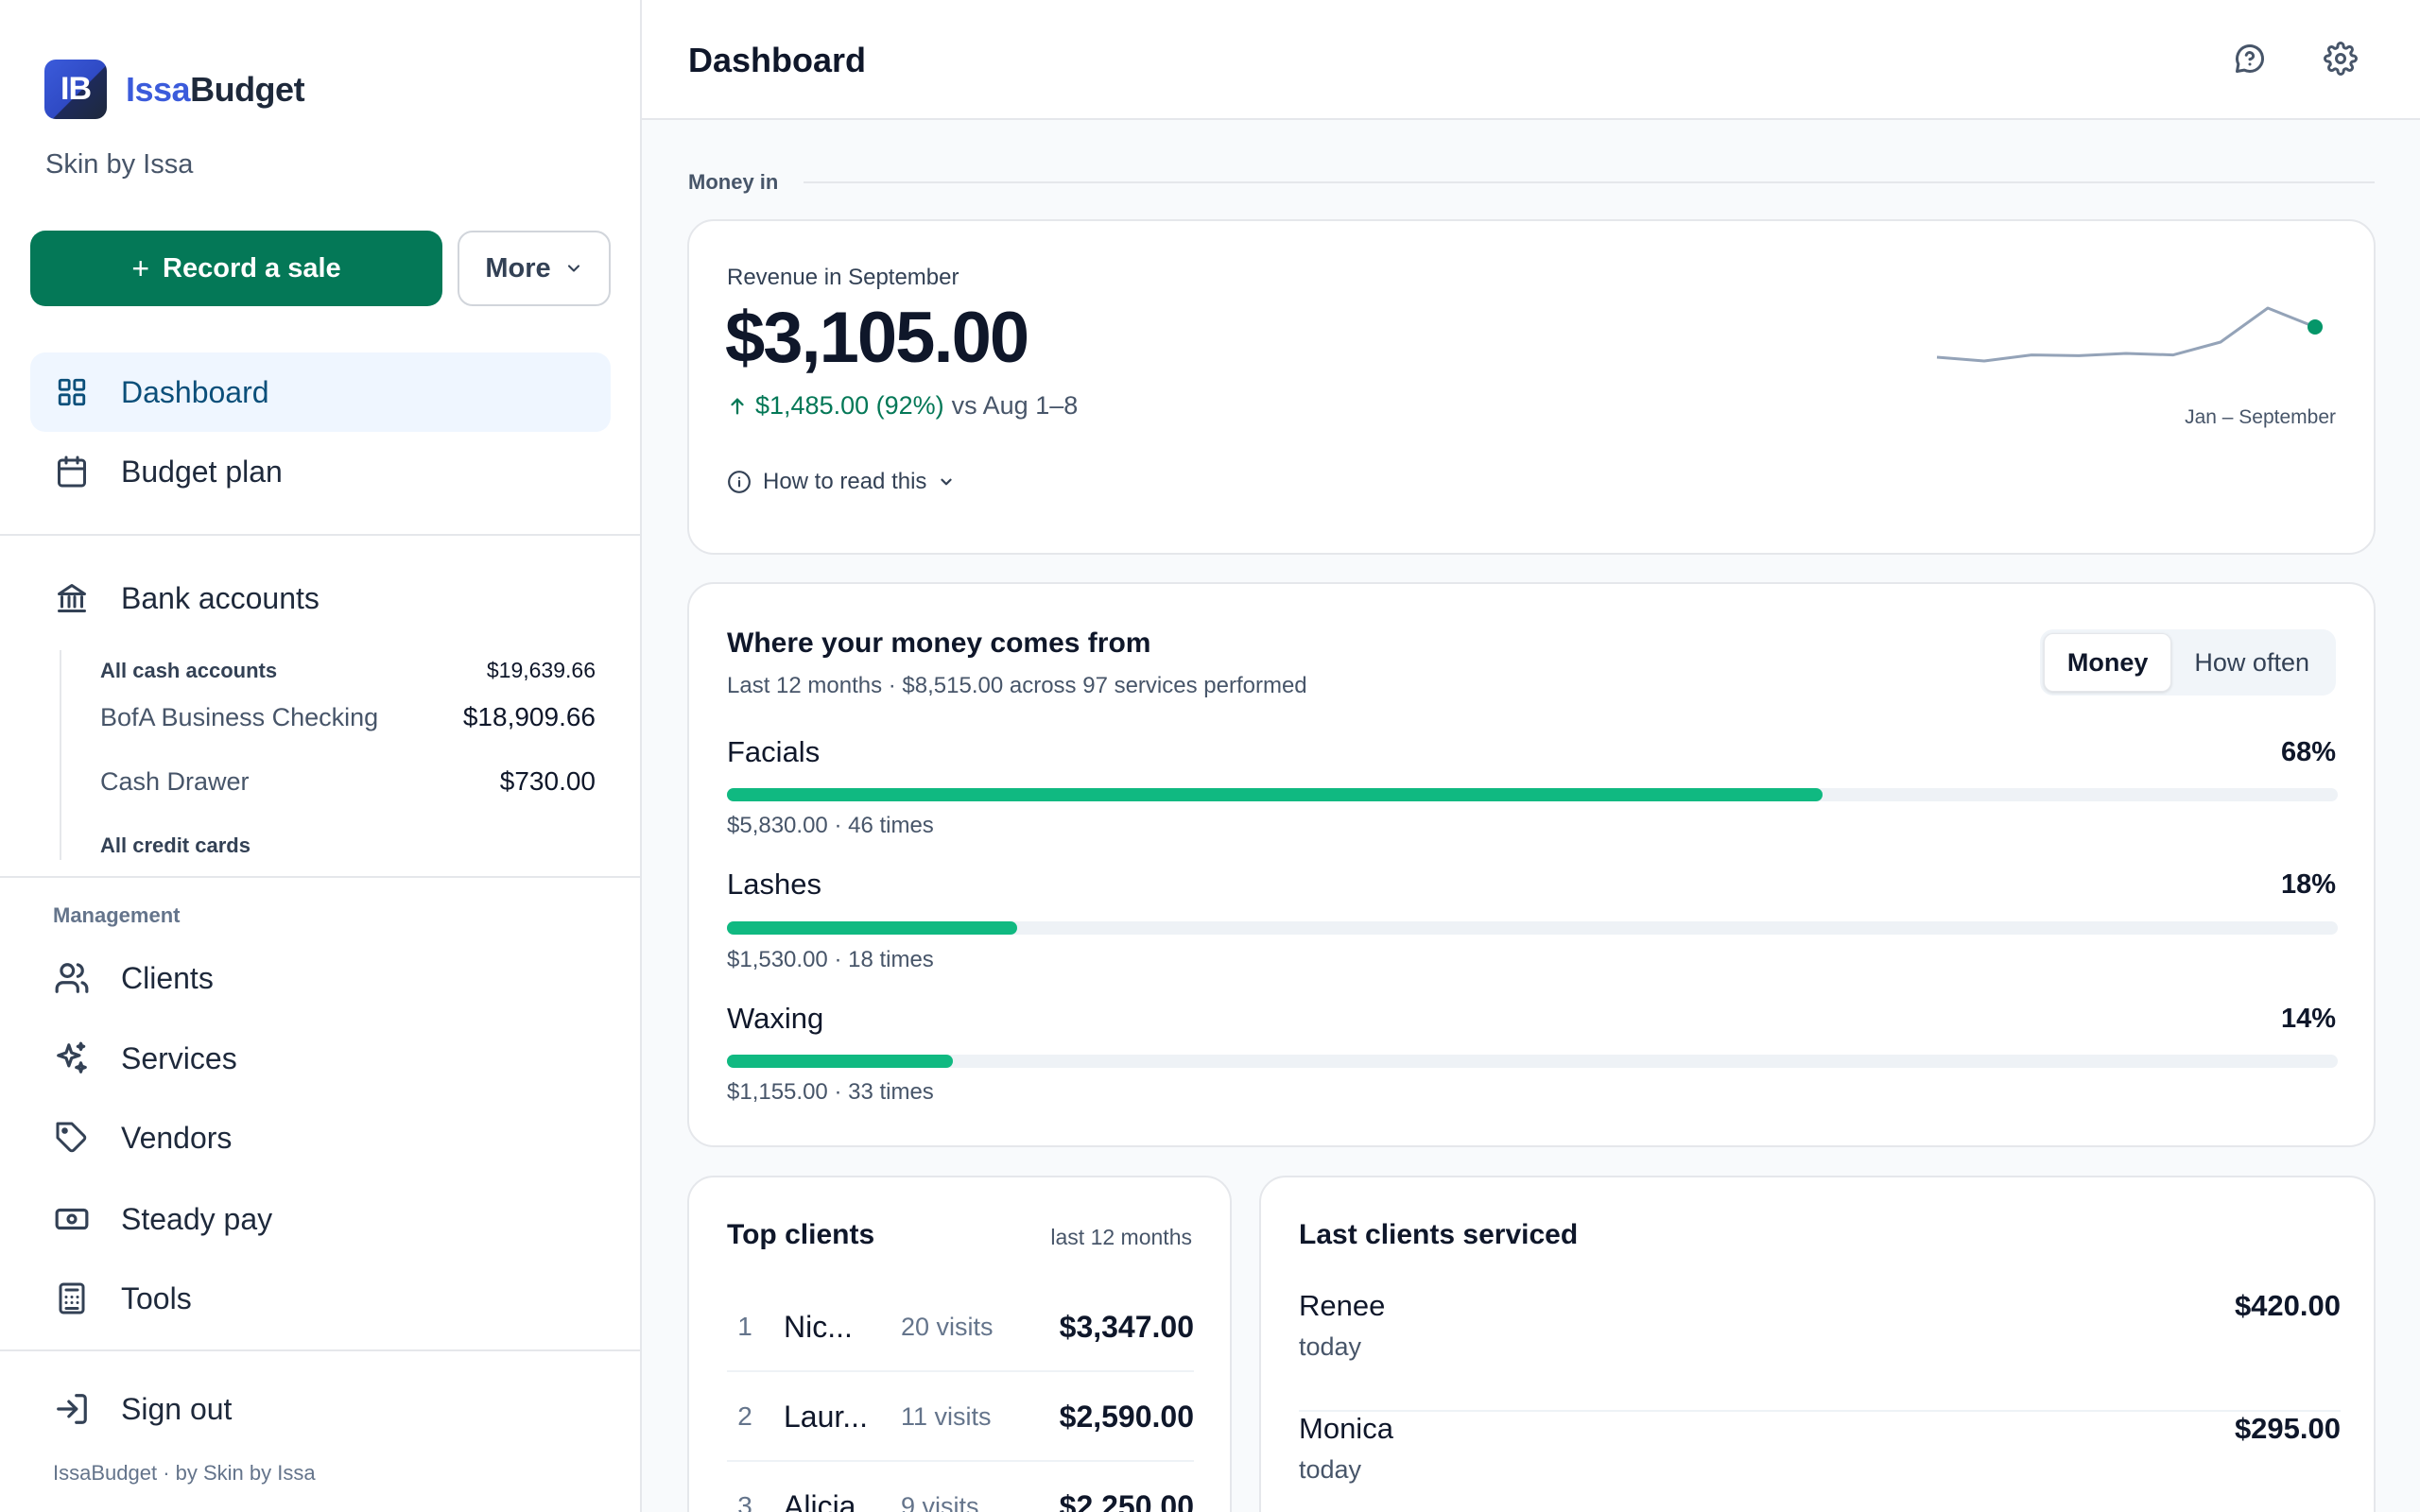  Describe the element at coordinates (529, 716) in the screenshot. I see `account-balance: $18,909.66` at that location.